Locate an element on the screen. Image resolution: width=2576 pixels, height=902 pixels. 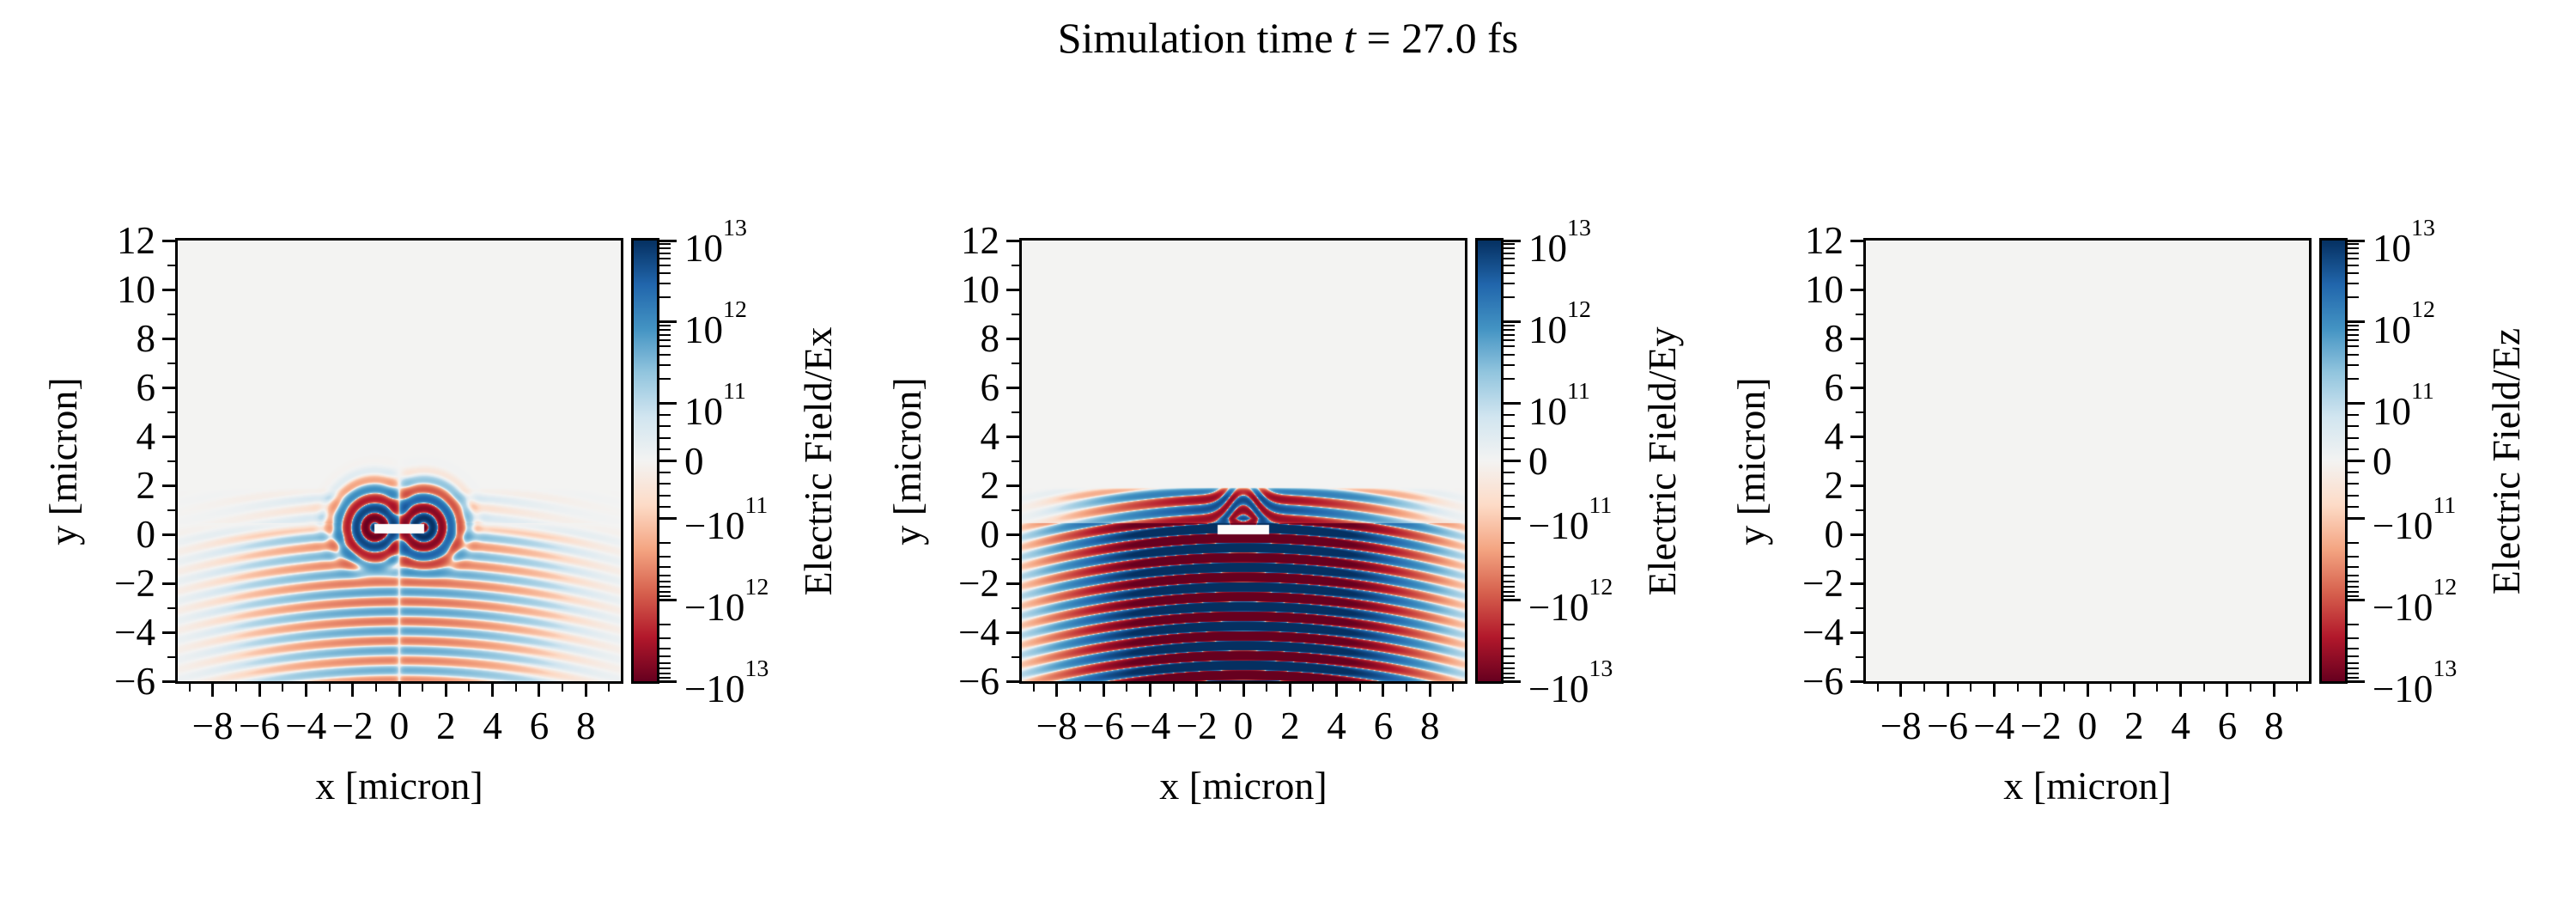
colorbar-tick-label: 1011 is located at coordinates (1559, 405).